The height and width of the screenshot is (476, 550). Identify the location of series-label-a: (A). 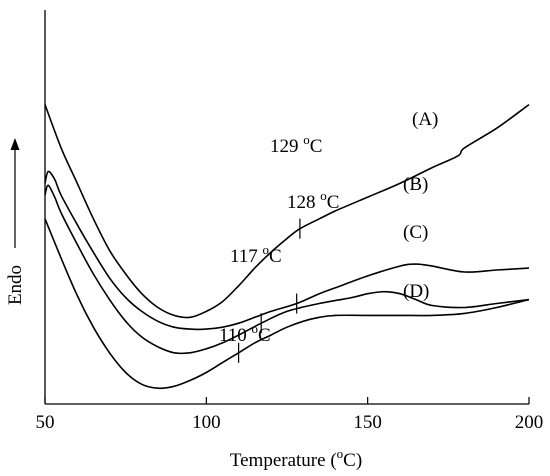
(425, 119).